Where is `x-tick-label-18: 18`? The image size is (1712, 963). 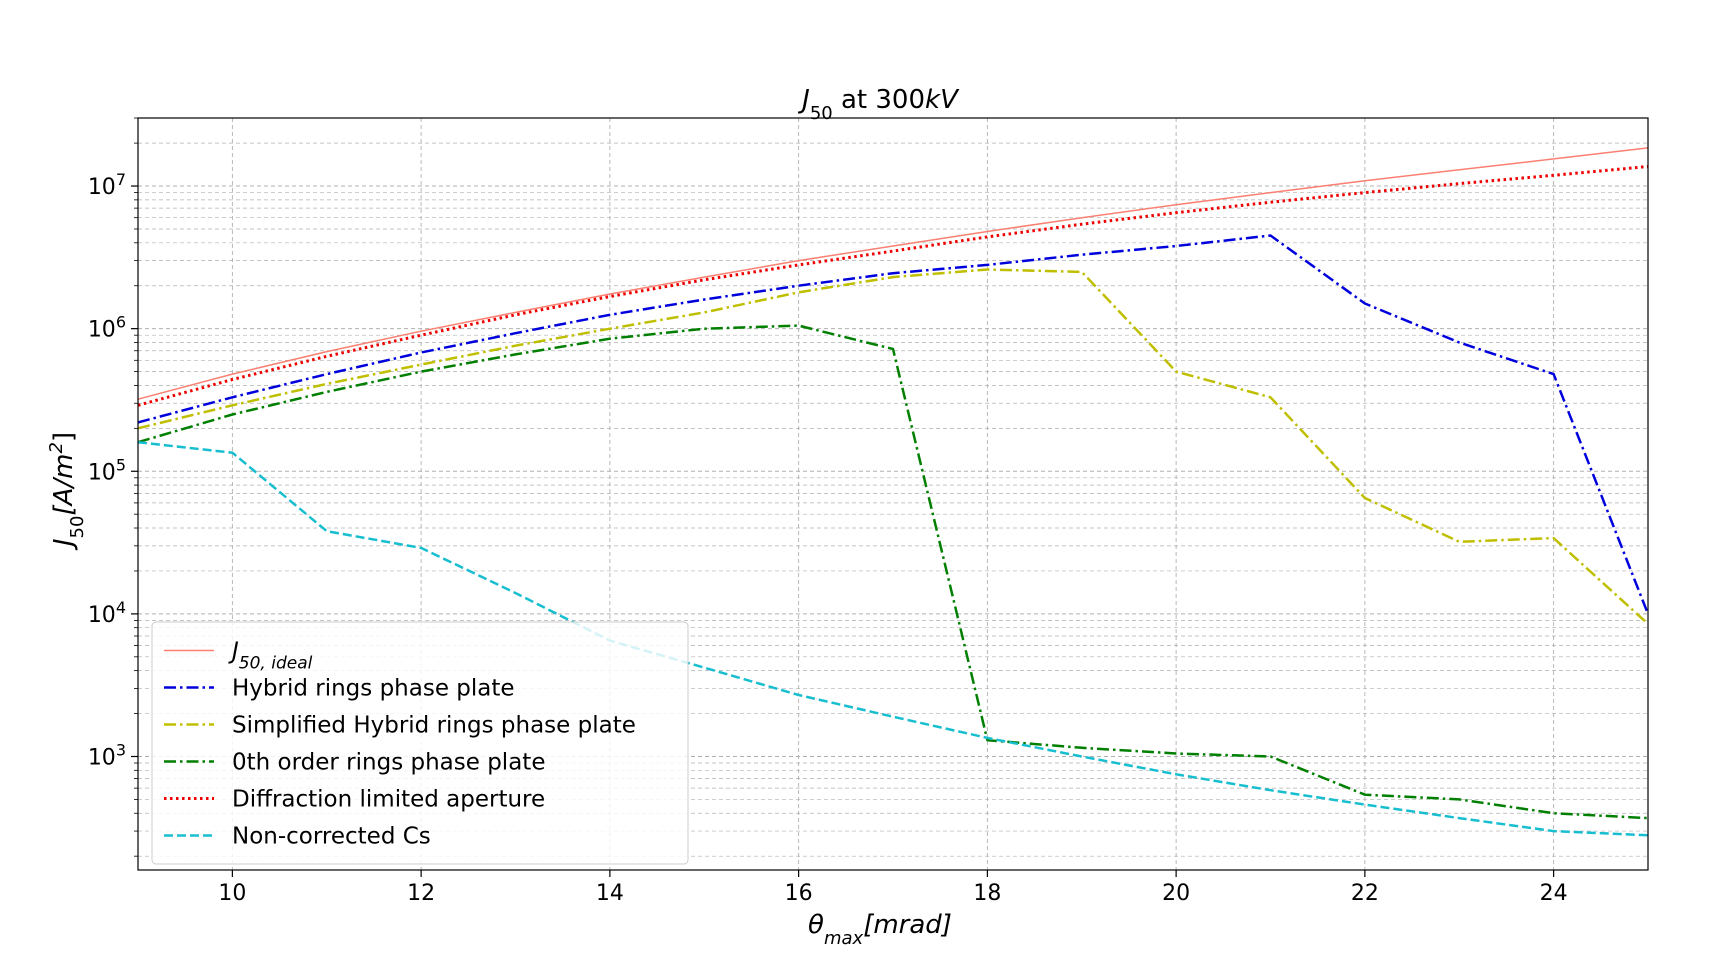
x-tick-label-18: 18 is located at coordinates (987, 893).